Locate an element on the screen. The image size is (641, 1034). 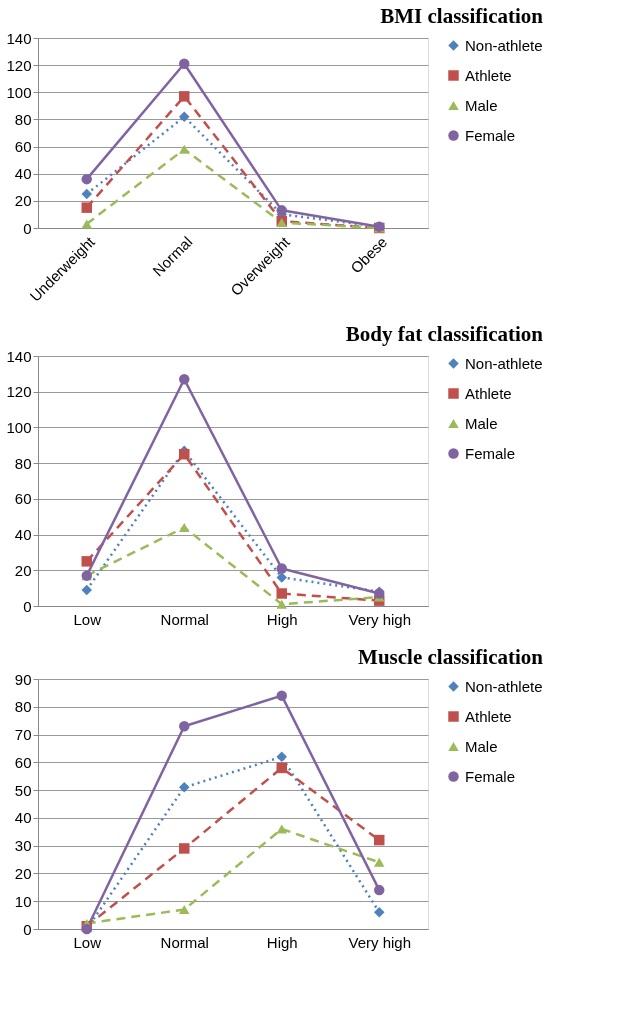
y-tick-label: 50 is located at coordinates (23, 790).